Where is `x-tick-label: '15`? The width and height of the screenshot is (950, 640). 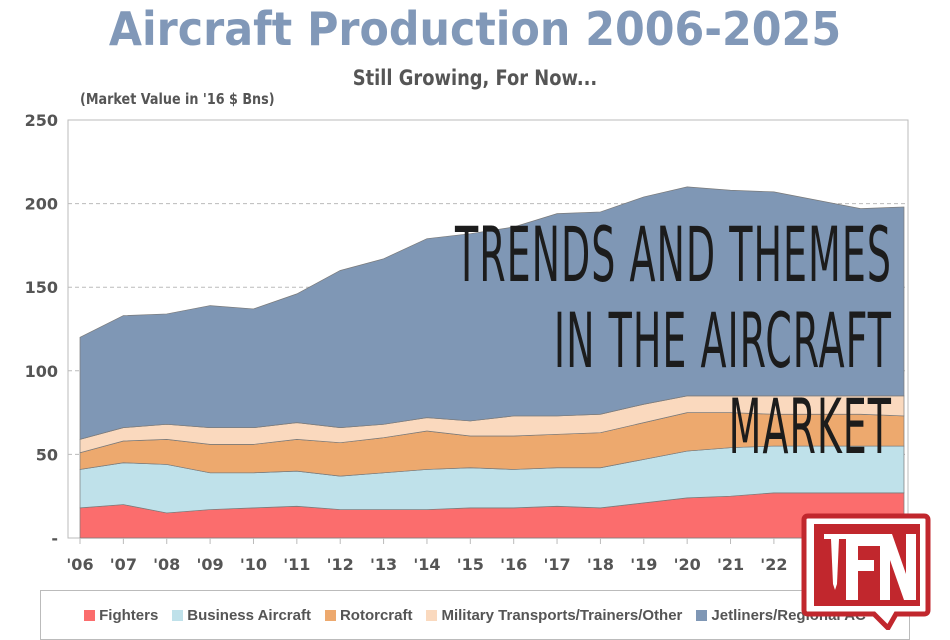
x-tick-label: '15 is located at coordinates (470, 564).